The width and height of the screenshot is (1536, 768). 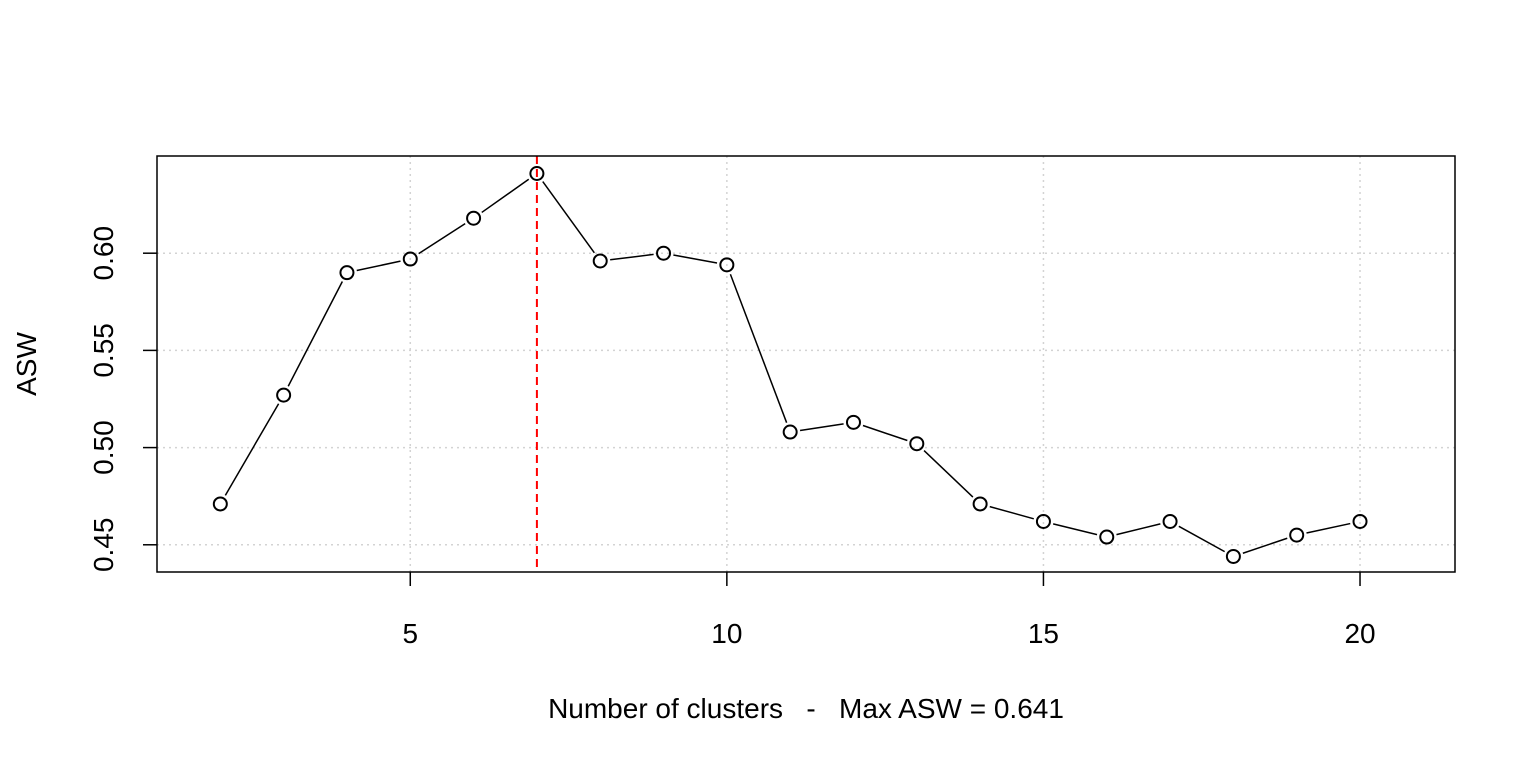 I want to click on y-axis: 0.45 0.50 0.55 0.60, so click(x=122, y=399).